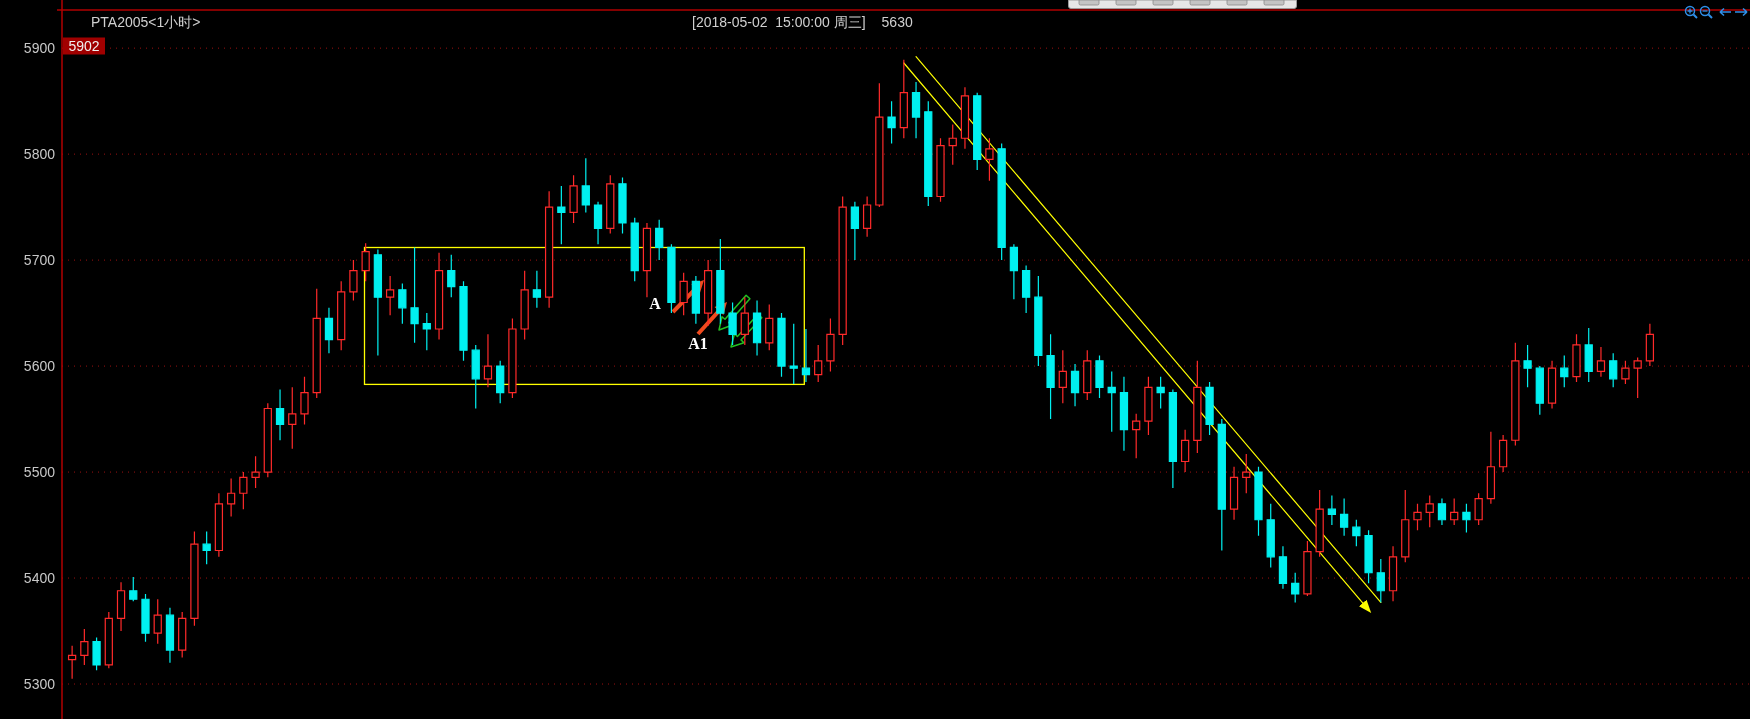  I want to click on y-tick-label: 5400, so click(39, 578).